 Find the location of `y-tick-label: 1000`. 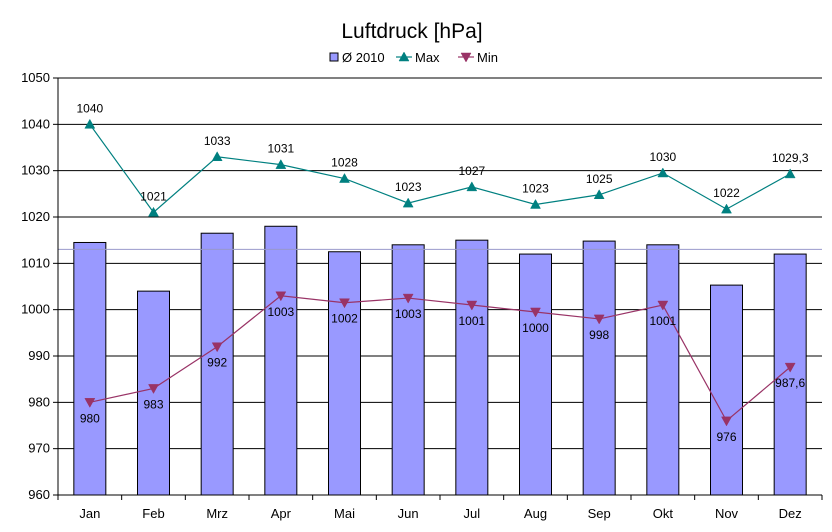

y-tick-label: 1000 is located at coordinates (35, 309).